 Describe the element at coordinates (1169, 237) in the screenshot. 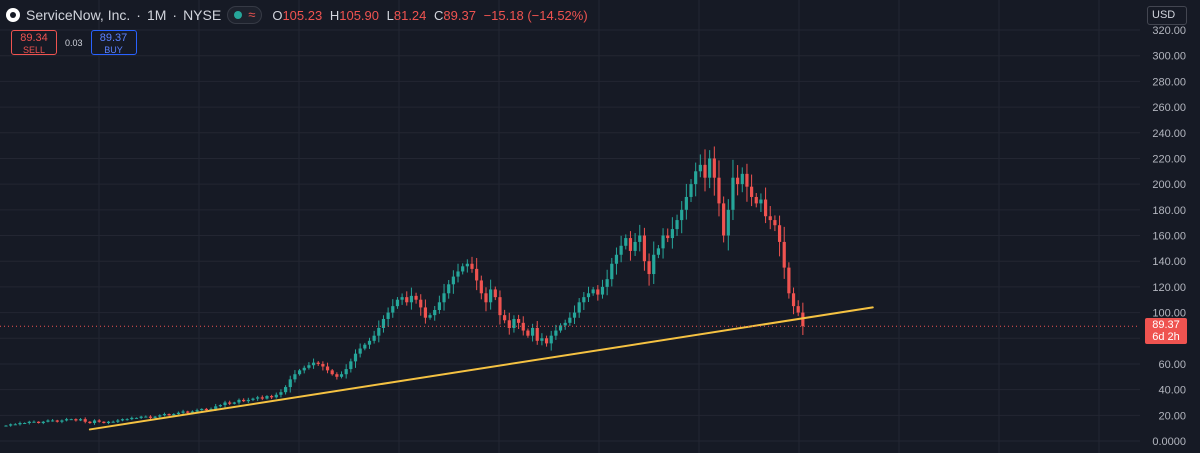

I see `y-tick-label: 160.00` at that location.